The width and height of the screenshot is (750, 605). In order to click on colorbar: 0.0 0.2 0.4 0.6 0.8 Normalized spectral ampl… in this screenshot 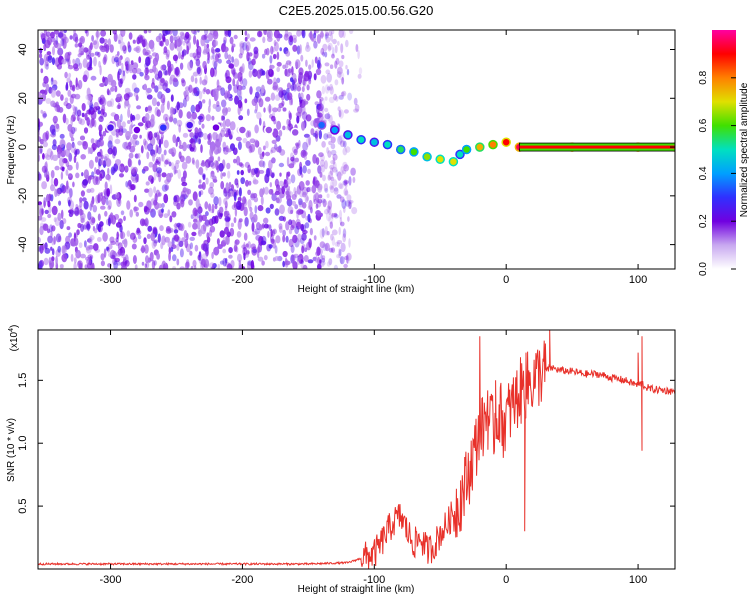, I will do `click(724, 153)`.